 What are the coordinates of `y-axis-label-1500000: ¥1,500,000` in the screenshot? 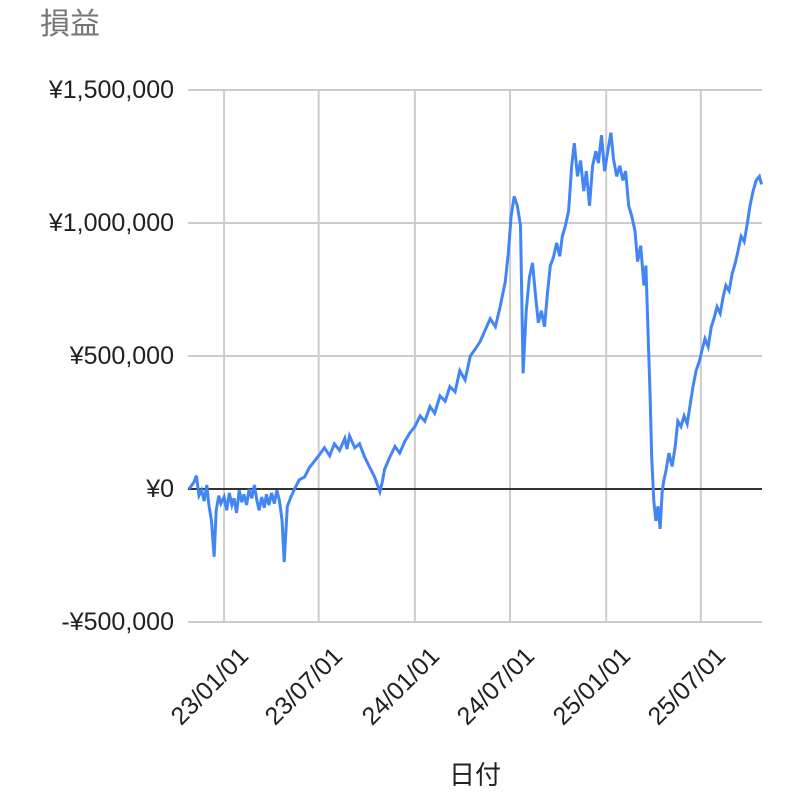 It's located at (111, 90).